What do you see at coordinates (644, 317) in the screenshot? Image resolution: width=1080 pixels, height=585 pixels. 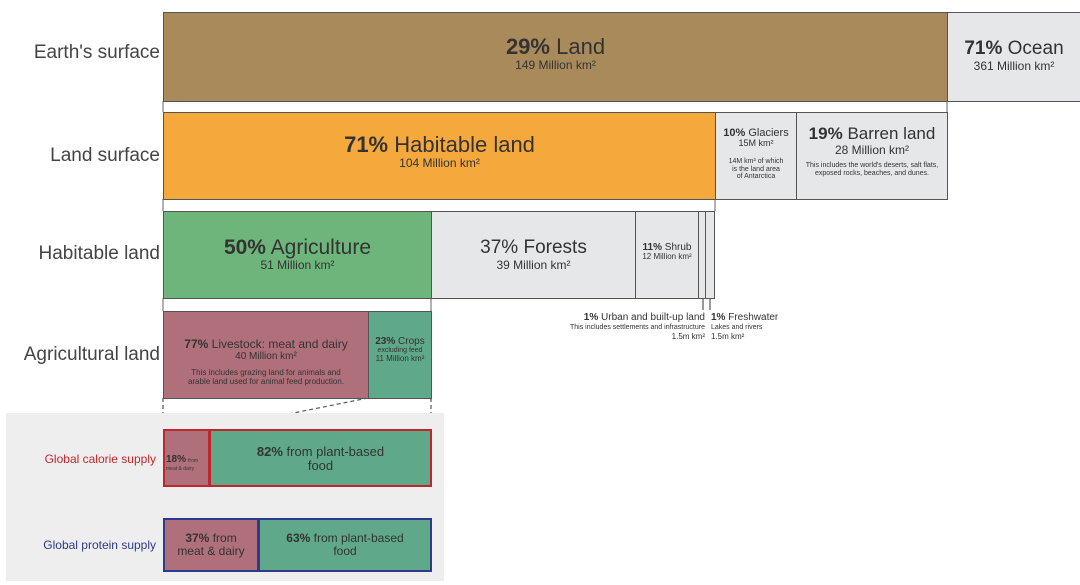 I see `urban-title: 1% Urban and built-up land` at bounding box center [644, 317].